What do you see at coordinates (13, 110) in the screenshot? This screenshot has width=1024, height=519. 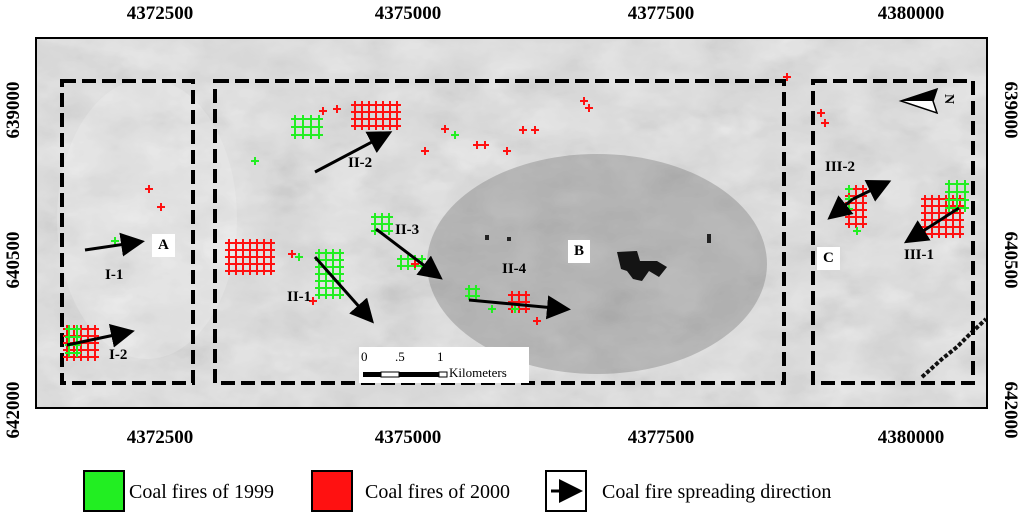 I see `northing-tick-left-1: 639000` at bounding box center [13, 110].